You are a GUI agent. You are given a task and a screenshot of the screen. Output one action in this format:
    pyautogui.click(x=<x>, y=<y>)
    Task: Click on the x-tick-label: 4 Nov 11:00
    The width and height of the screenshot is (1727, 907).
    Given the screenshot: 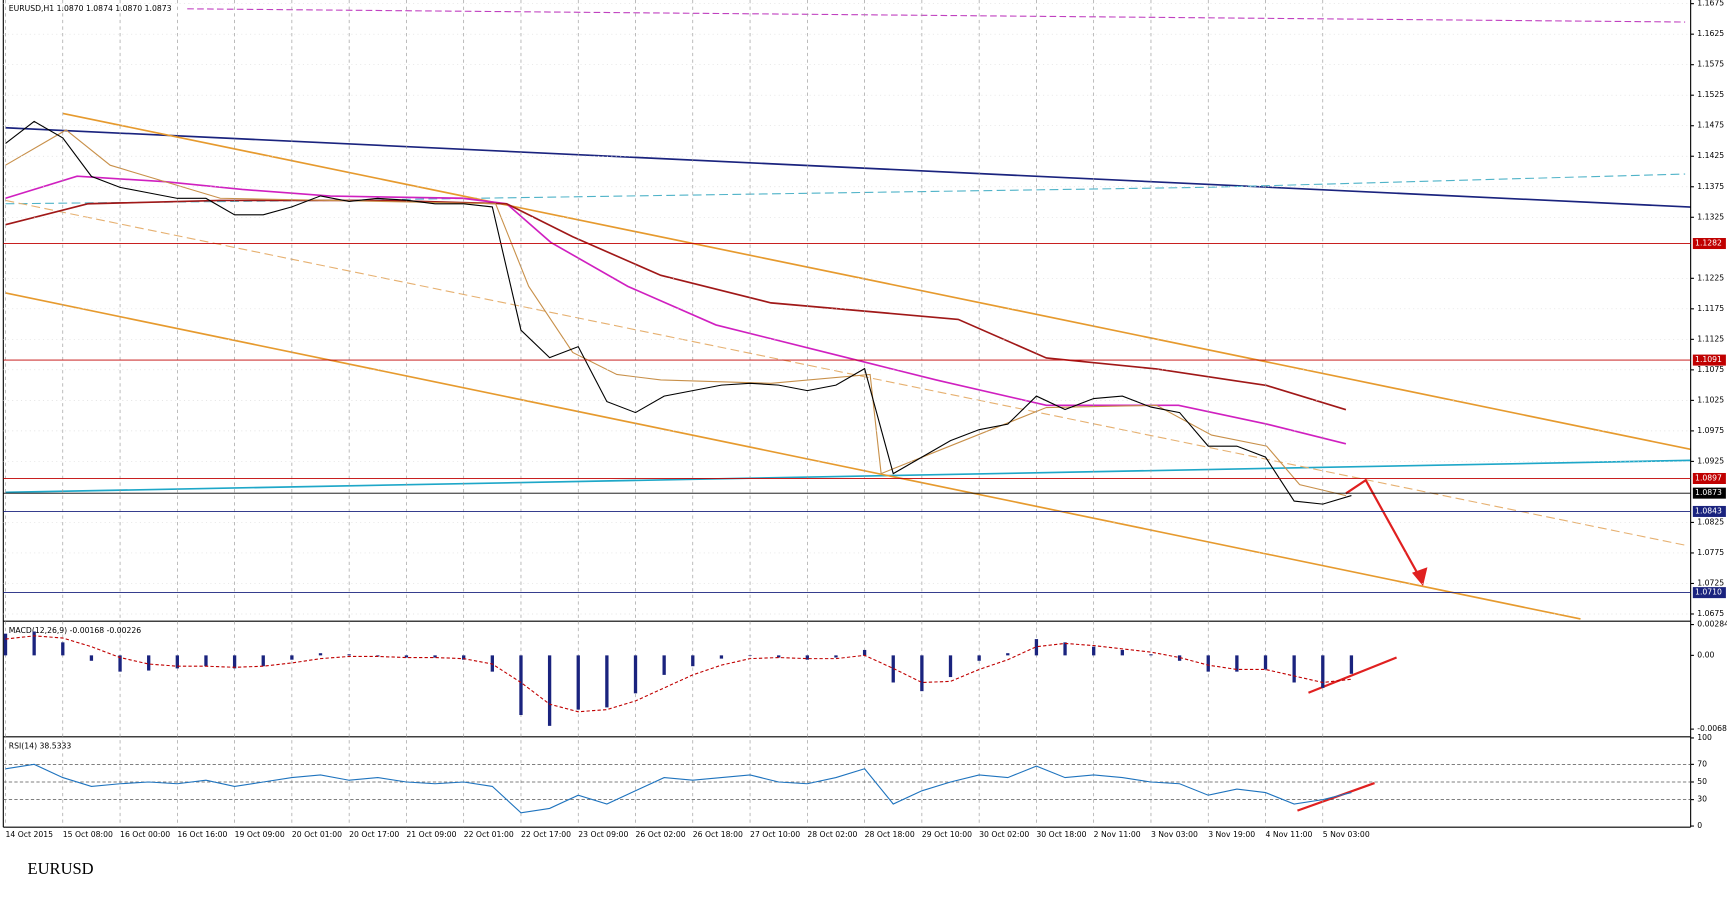 What is the action you would take?
    pyautogui.click(x=1289, y=834)
    